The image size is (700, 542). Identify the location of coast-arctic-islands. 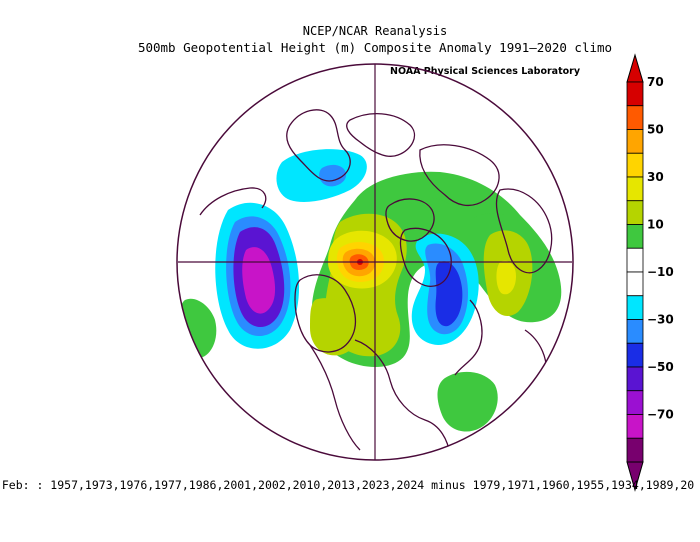
(380, 135).